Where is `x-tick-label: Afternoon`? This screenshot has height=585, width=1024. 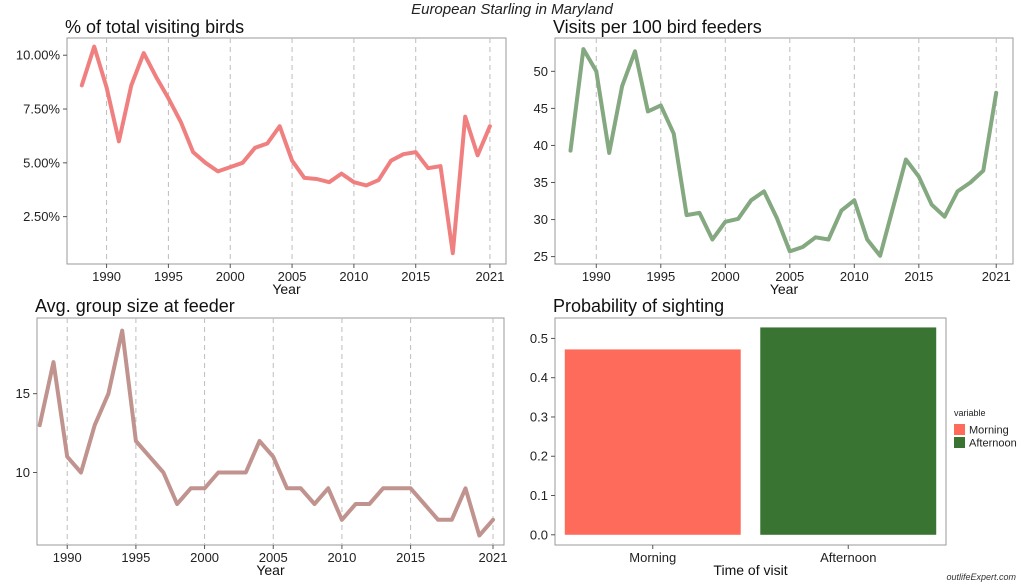 x-tick-label: Afternoon is located at coordinates (848, 557).